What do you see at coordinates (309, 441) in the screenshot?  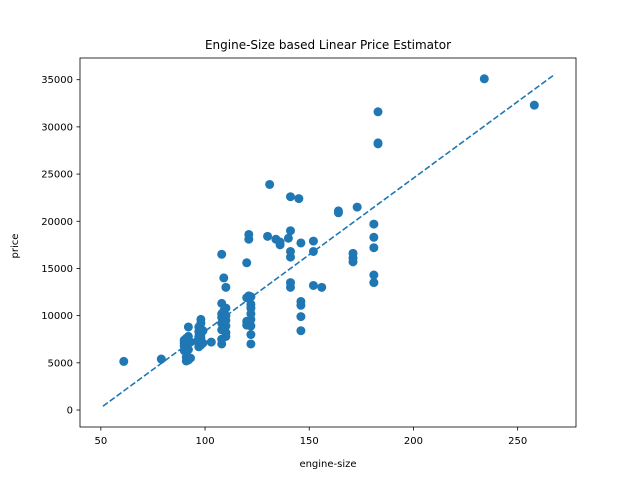 I see `x-tick-label: 150` at bounding box center [309, 441].